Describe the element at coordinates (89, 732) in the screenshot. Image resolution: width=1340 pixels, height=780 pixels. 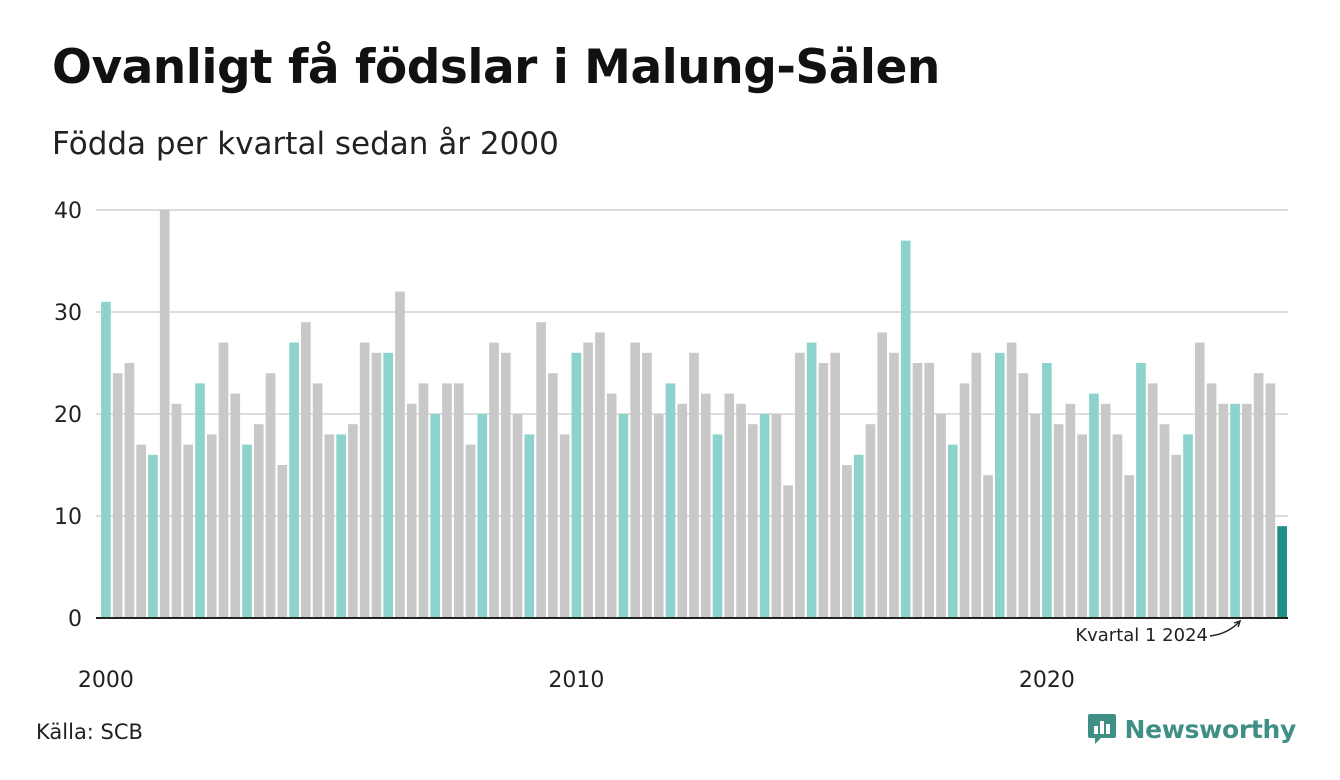
I see `source-note: Källa: SCB` at that location.